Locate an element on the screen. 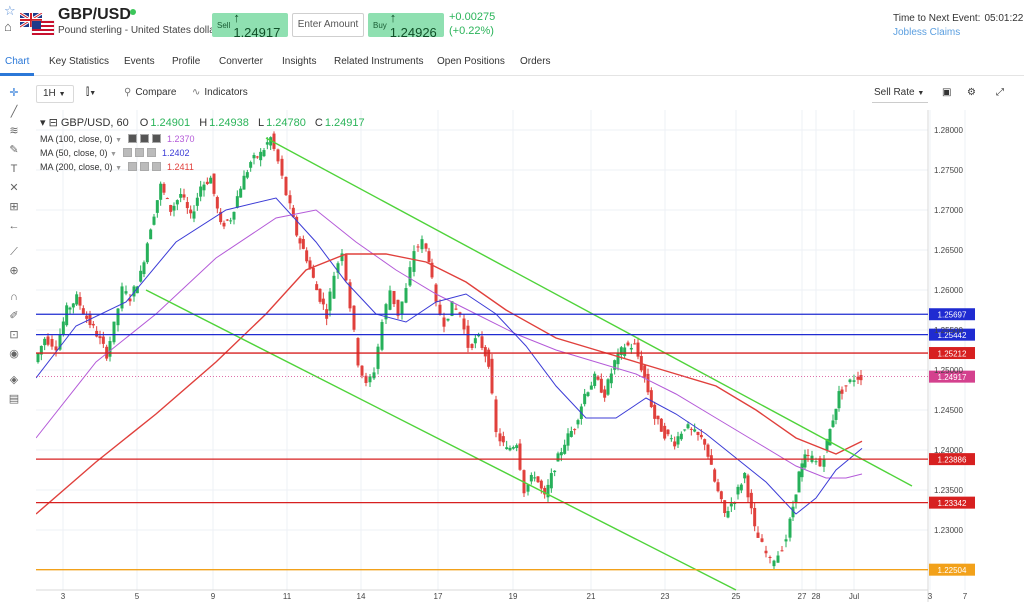 The image size is (1024, 606). compare-icon: ⚲ is located at coordinates (128, 92).